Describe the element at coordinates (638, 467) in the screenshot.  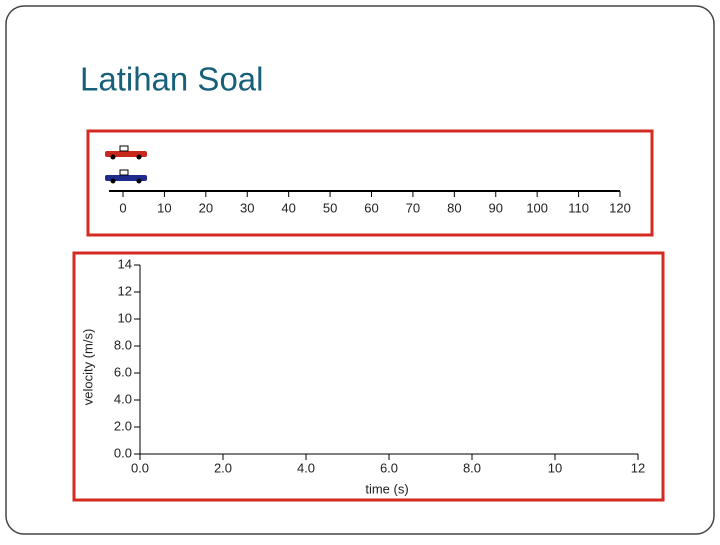
I see `x-tick-label: 12` at that location.